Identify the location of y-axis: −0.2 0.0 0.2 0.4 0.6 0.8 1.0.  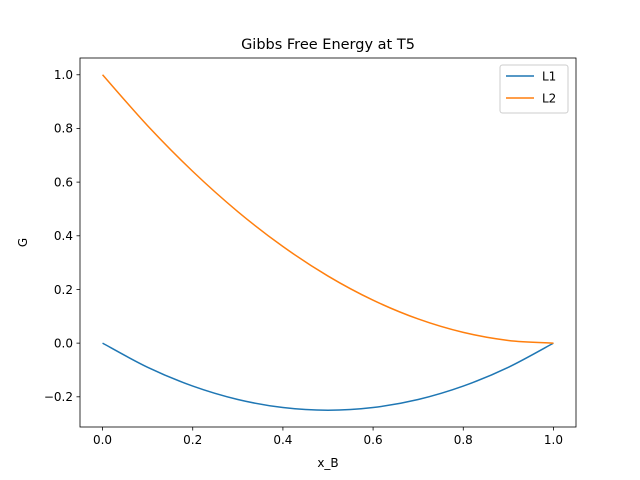
(62, 236).